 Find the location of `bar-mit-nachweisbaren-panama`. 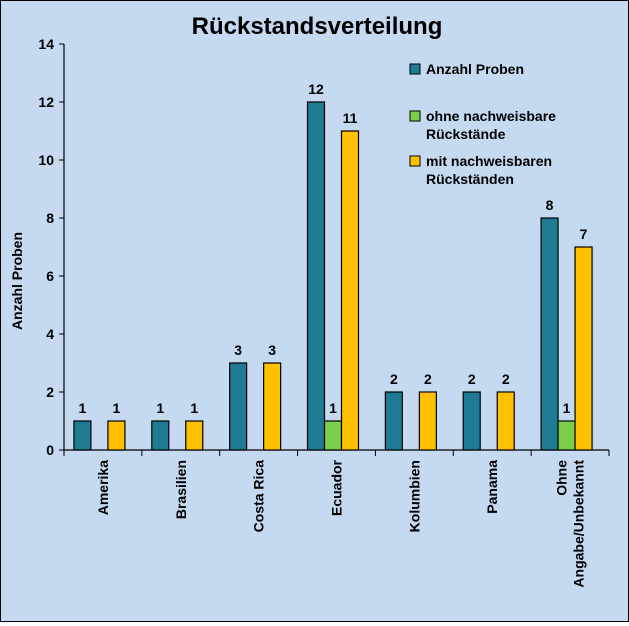

bar-mit-nachweisbaren-panama is located at coordinates (505, 421).